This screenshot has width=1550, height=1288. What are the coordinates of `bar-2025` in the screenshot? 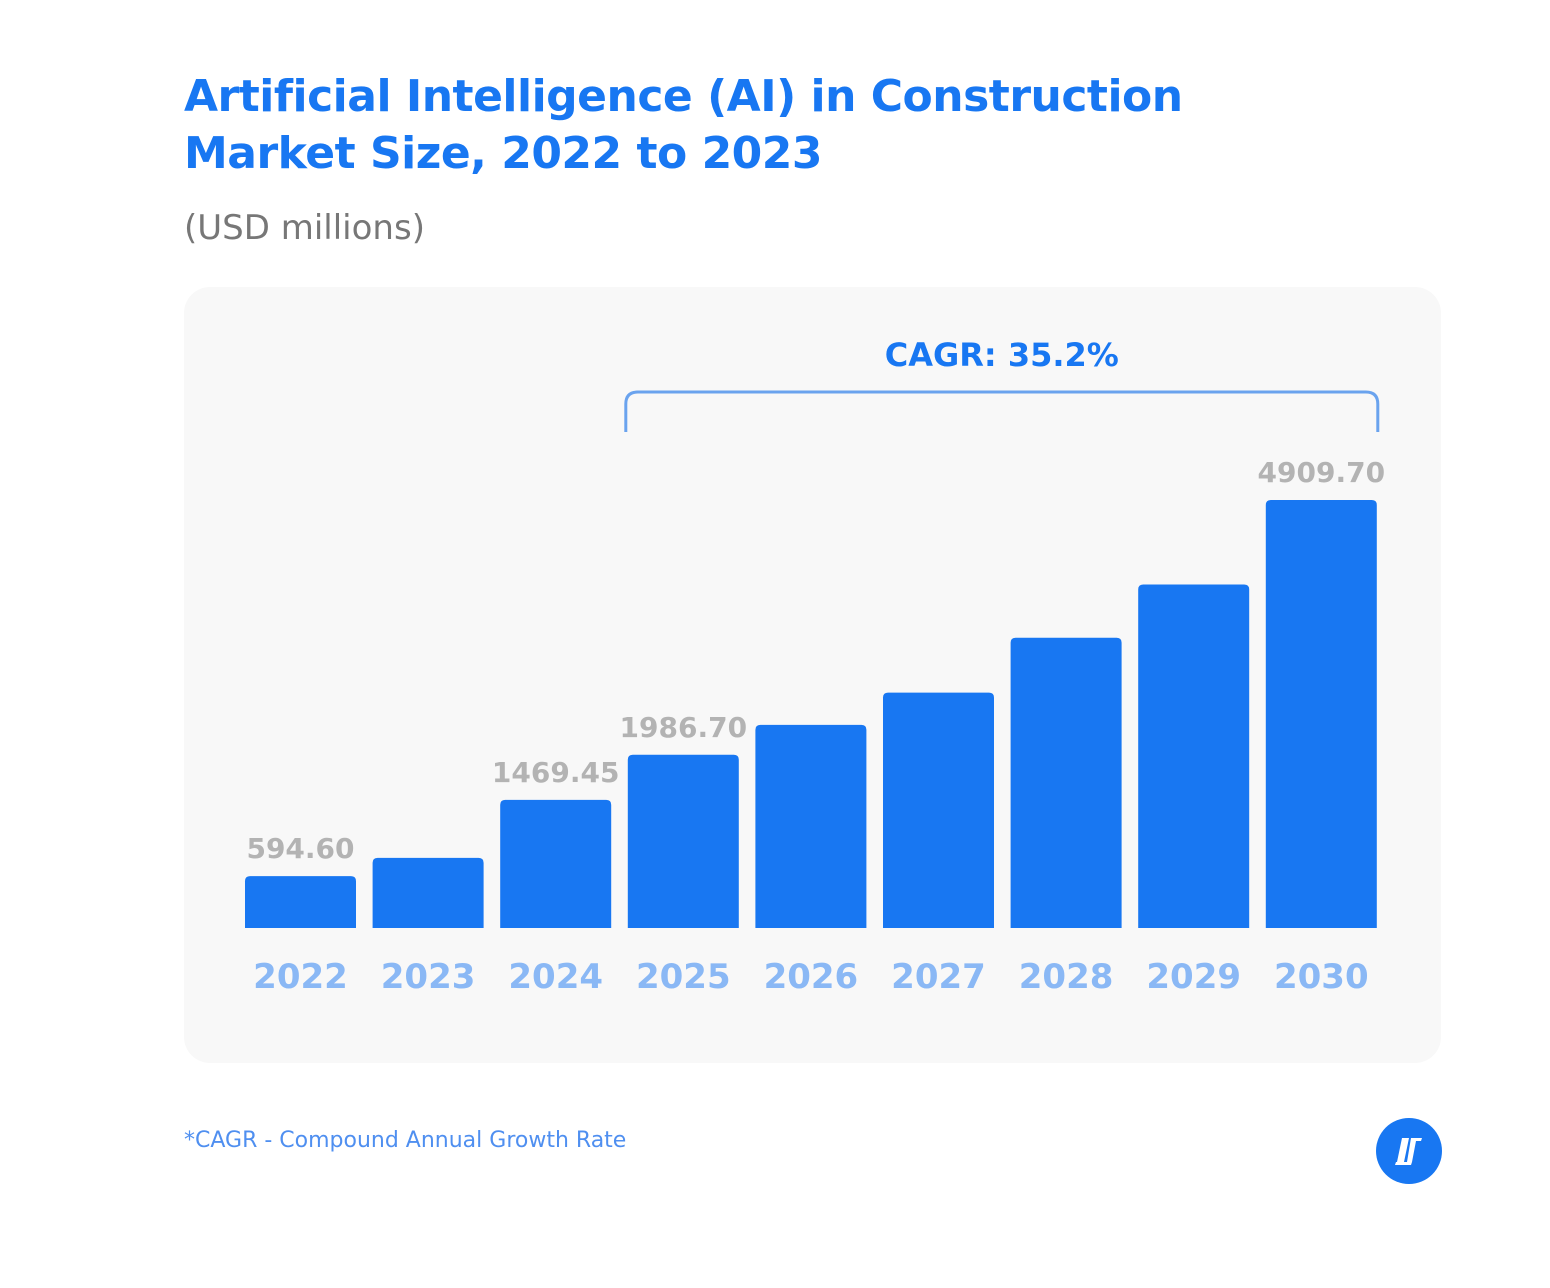 It's located at (683, 841).